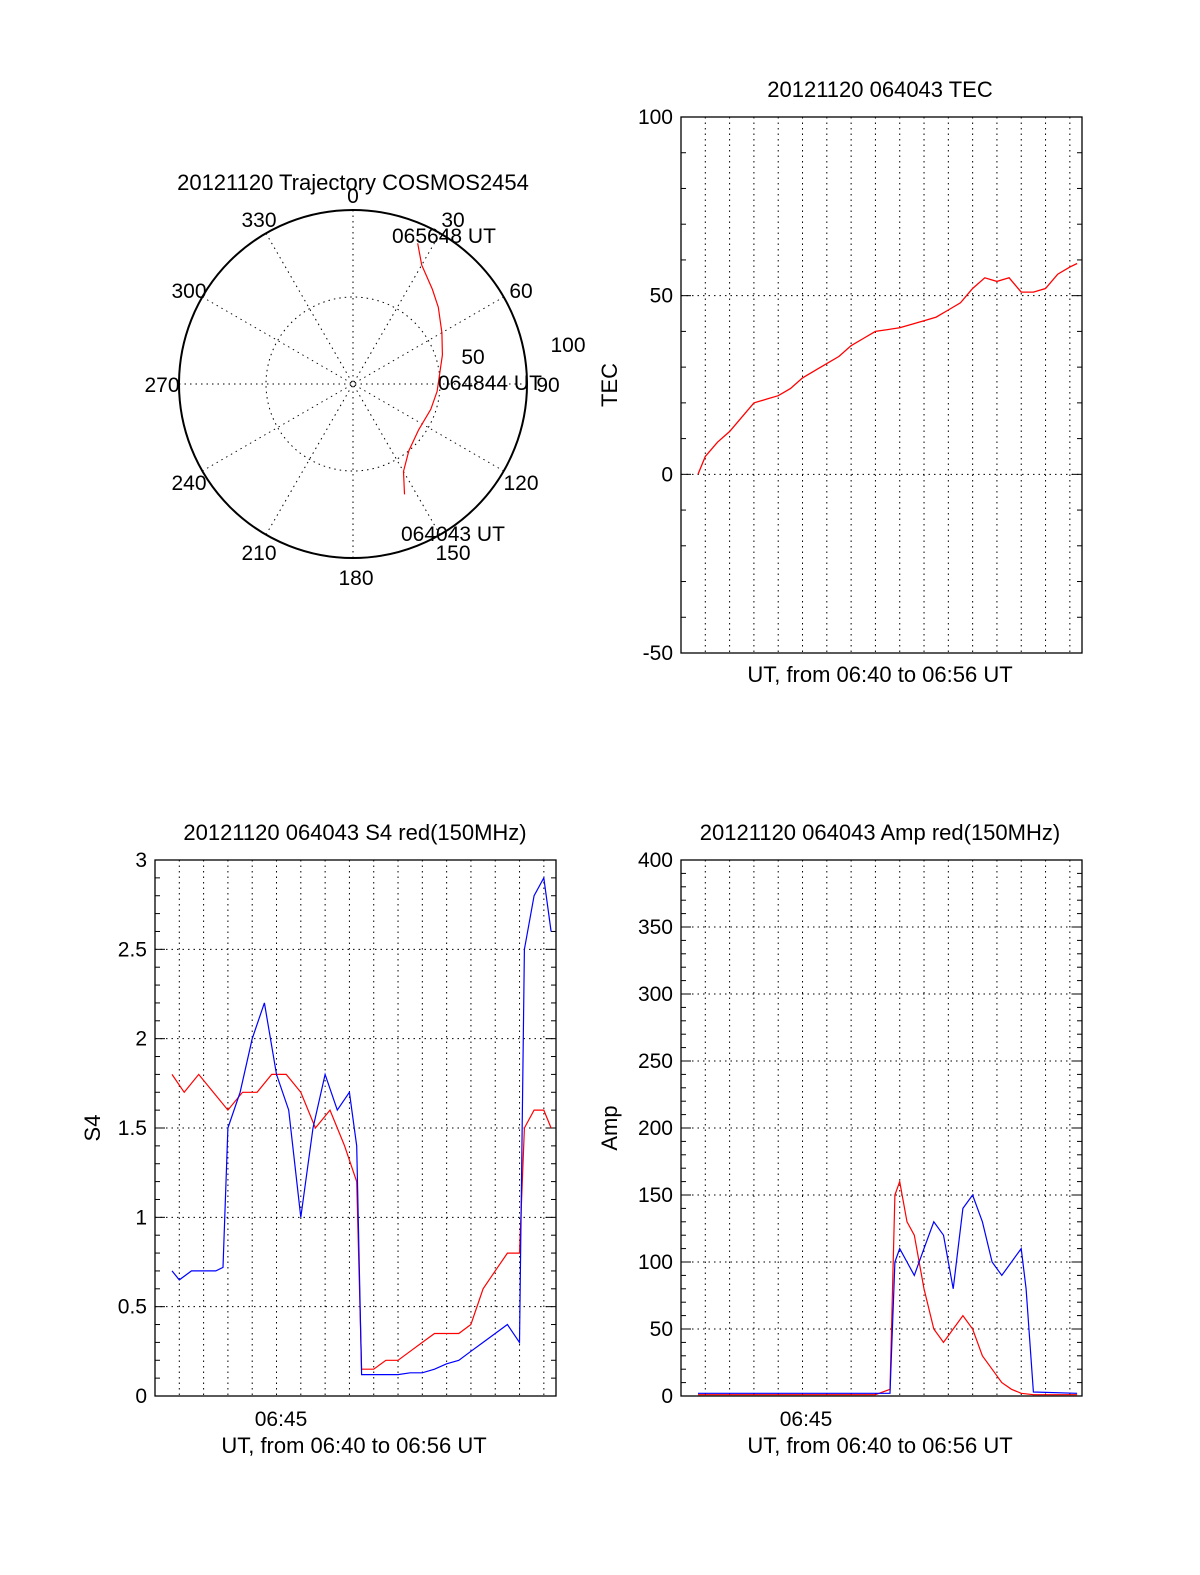  What do you see at coordinates (655, 117) in the screenshot?
I see `tec-y-tick-label: 100` at bounding box center [655, 117].